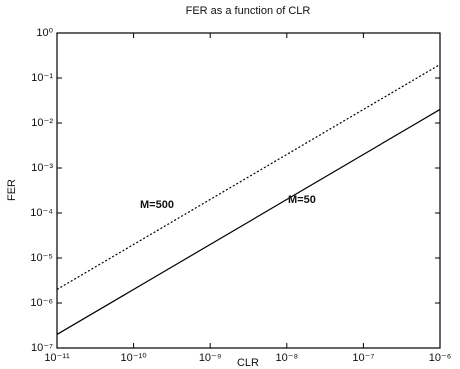  What do you see at coordinates (302, 200) in the screenshot?
I see `series-label: M=50` at bounding box center [302, 200].